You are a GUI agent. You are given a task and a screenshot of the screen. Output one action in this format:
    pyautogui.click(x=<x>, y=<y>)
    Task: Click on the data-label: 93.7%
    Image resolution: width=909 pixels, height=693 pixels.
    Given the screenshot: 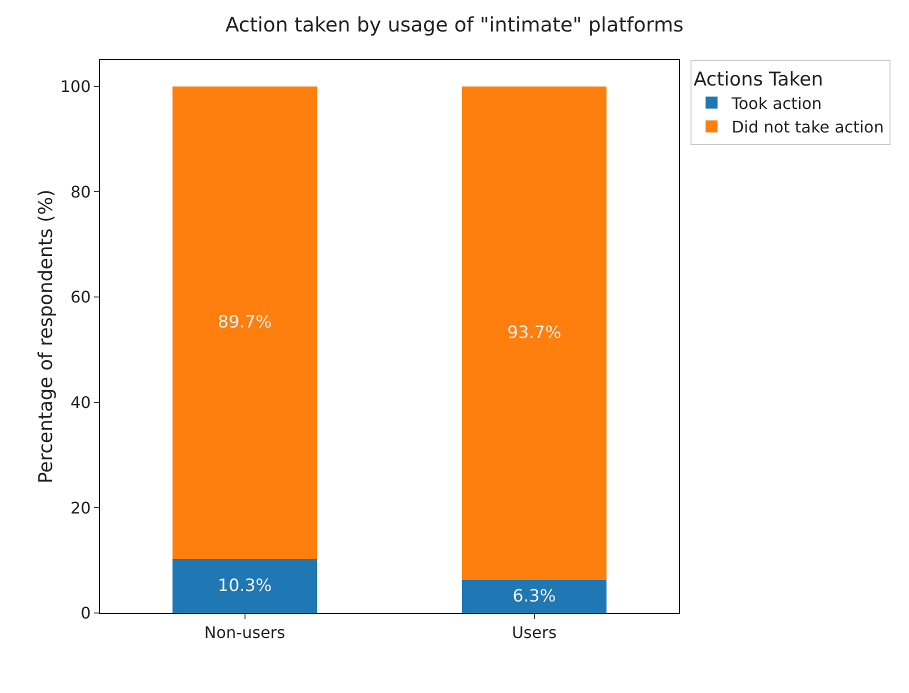 What is the action you would take?
    pyautogui.click(x=534, y=333)
    